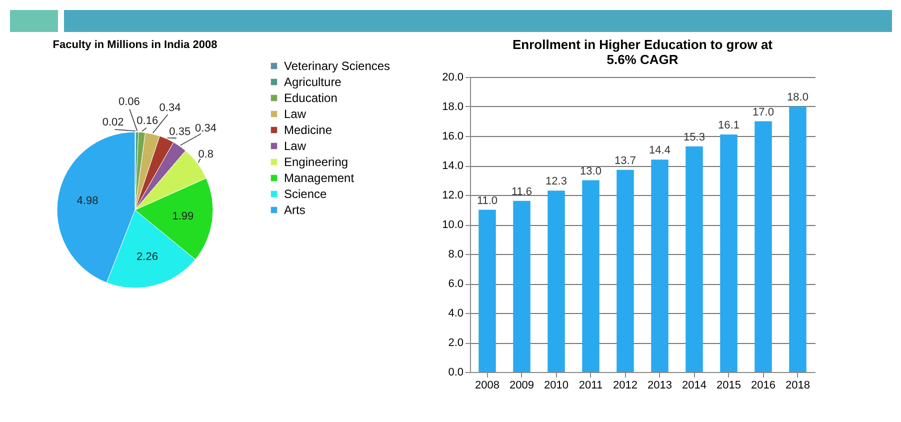  I want to click on y-tick-label: 6.0, so click(456, 284).